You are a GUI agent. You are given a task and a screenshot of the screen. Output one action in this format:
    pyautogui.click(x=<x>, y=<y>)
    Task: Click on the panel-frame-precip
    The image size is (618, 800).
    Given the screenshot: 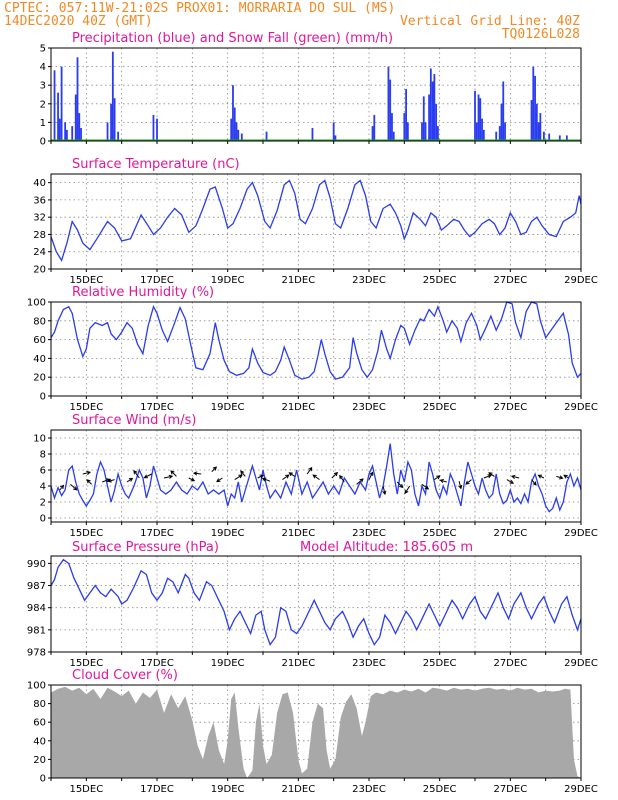 What is the action you would take?
    pyautogui.click(x=316, y=94)
    